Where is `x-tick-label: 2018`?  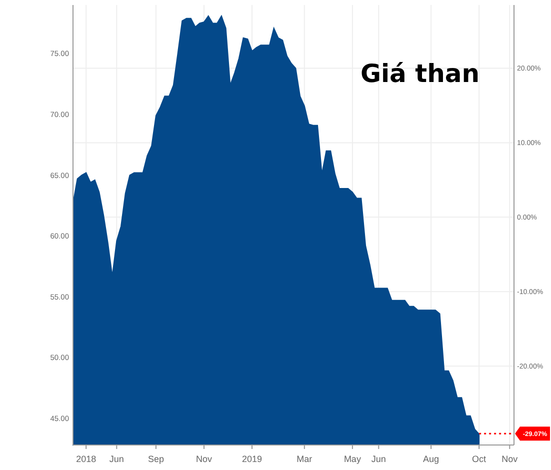 x-tick-label: 2018 is located at coordinates (86, 459).